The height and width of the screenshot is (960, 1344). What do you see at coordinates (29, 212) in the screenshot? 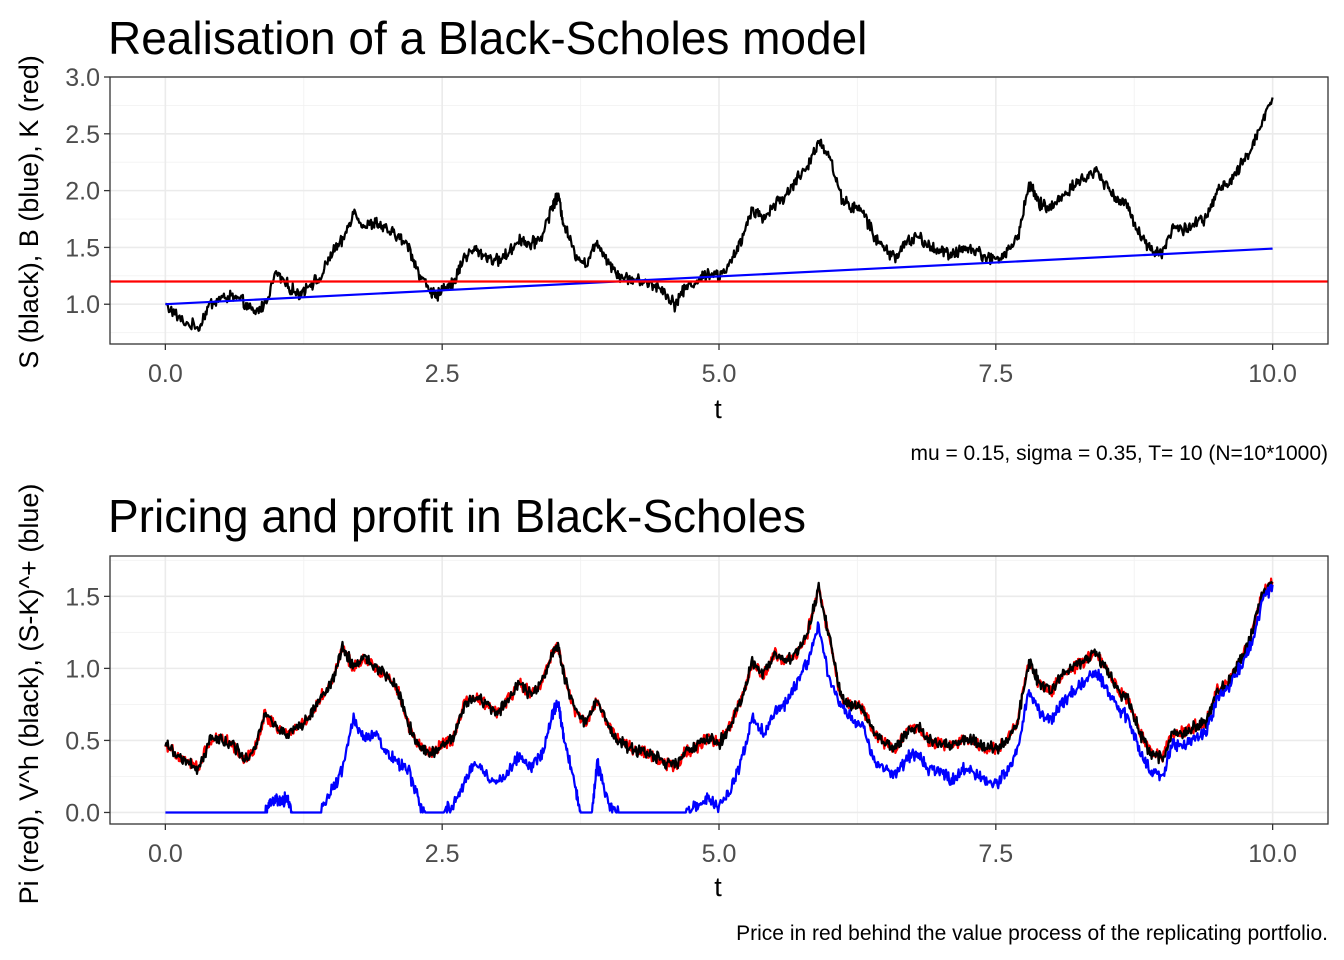
I see `y-axis-title: S (black), B (blue), K (red)` at bounding box center [29, 212].